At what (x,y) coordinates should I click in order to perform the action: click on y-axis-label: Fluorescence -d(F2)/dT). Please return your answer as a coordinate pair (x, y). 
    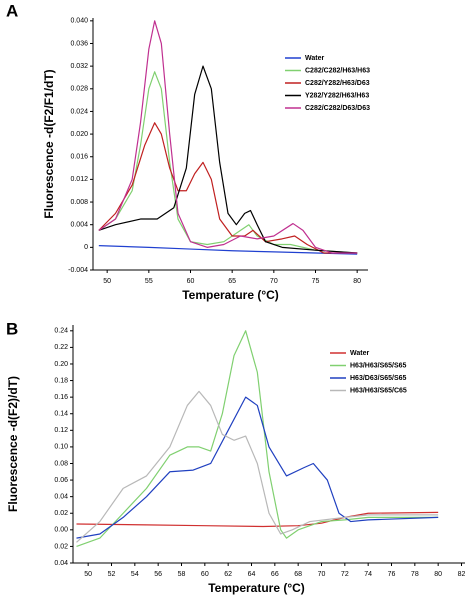
    Looking at the image, I should click on (13, 444).